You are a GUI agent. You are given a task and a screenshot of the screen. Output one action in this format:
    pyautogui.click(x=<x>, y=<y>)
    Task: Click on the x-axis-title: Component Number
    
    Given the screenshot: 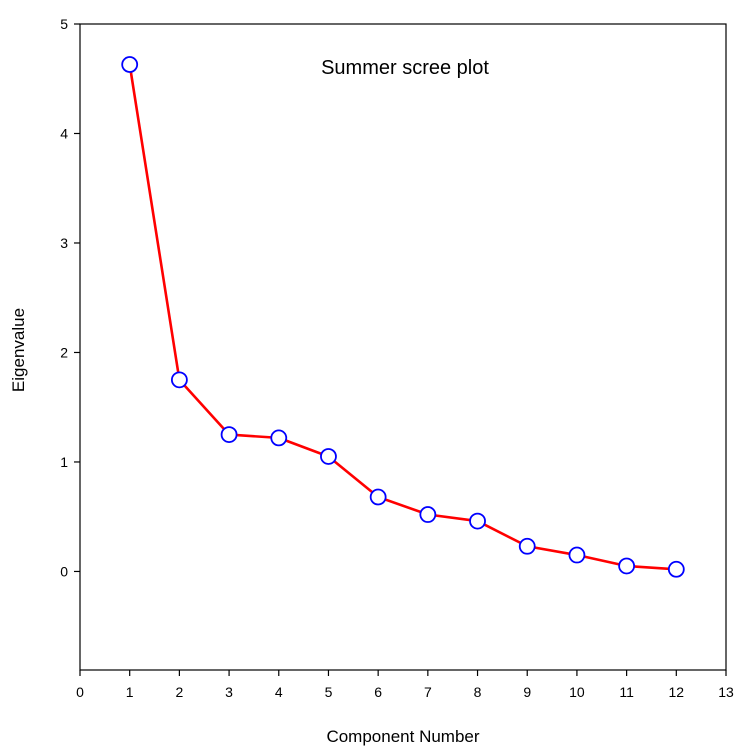 What is the action you would take?
    pyautogui.click(x=402, y=736)
    